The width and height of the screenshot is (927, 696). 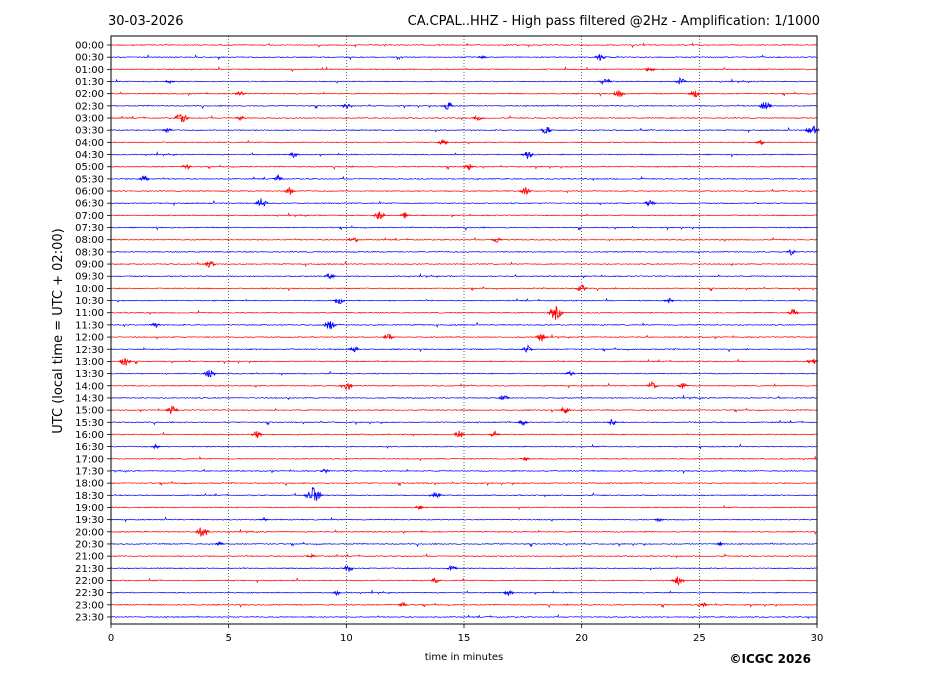 What do you see at coordinates (463, 422) in the screenshot?
I see `trace-15:30` at bounding box center [463, 422].